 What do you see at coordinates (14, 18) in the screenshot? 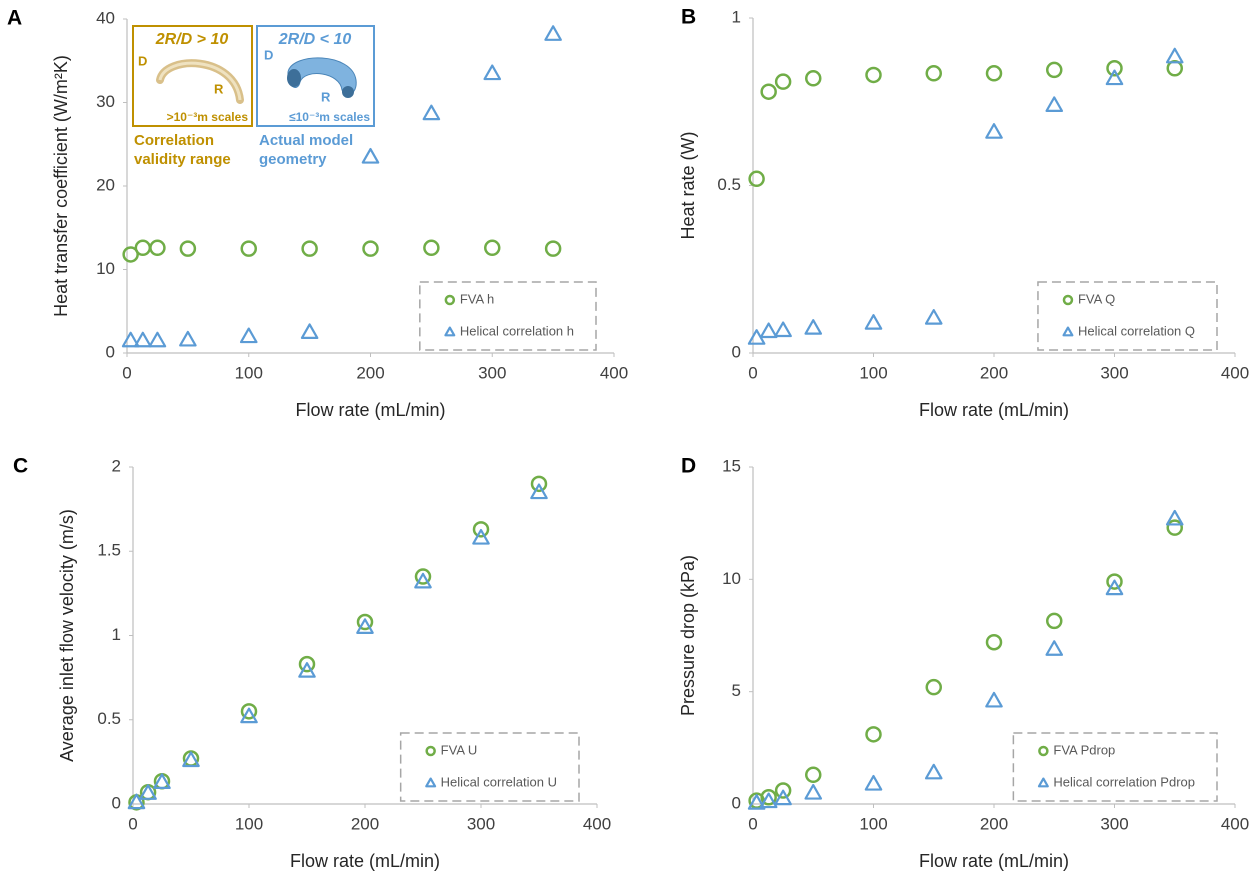
I see `panel-label: A` at bounding box center [14, 18].